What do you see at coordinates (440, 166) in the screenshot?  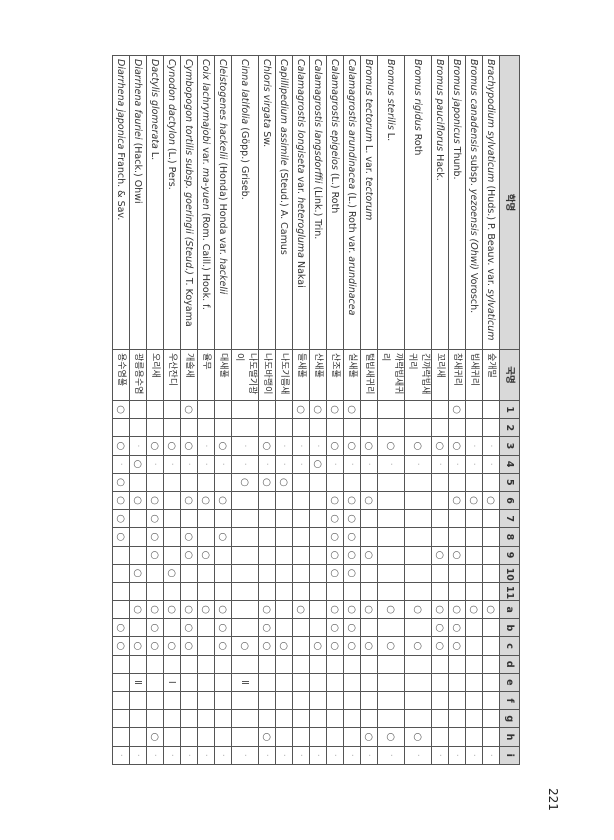 I see `name-part: Hack.` at bounding box center [440, 166].